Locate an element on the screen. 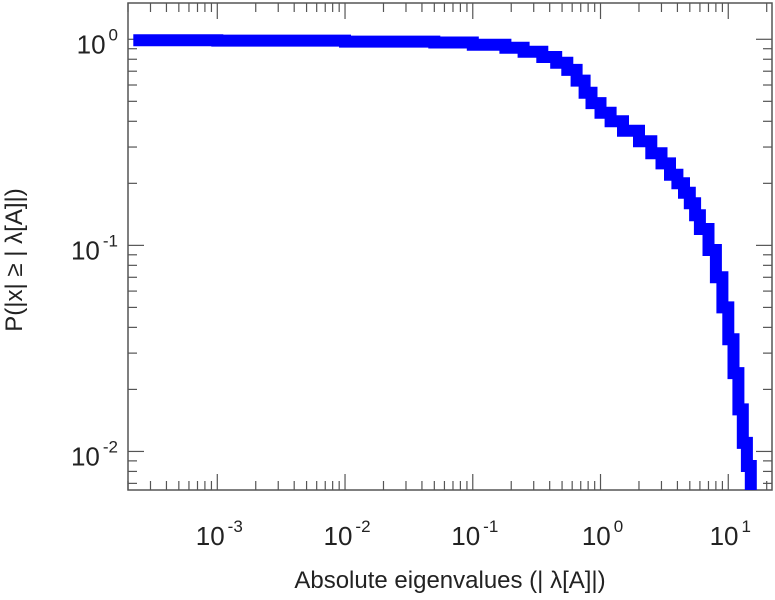 The image size is (775, 600). x-tick-label: 10 1 is located at coordinates (730, 534).